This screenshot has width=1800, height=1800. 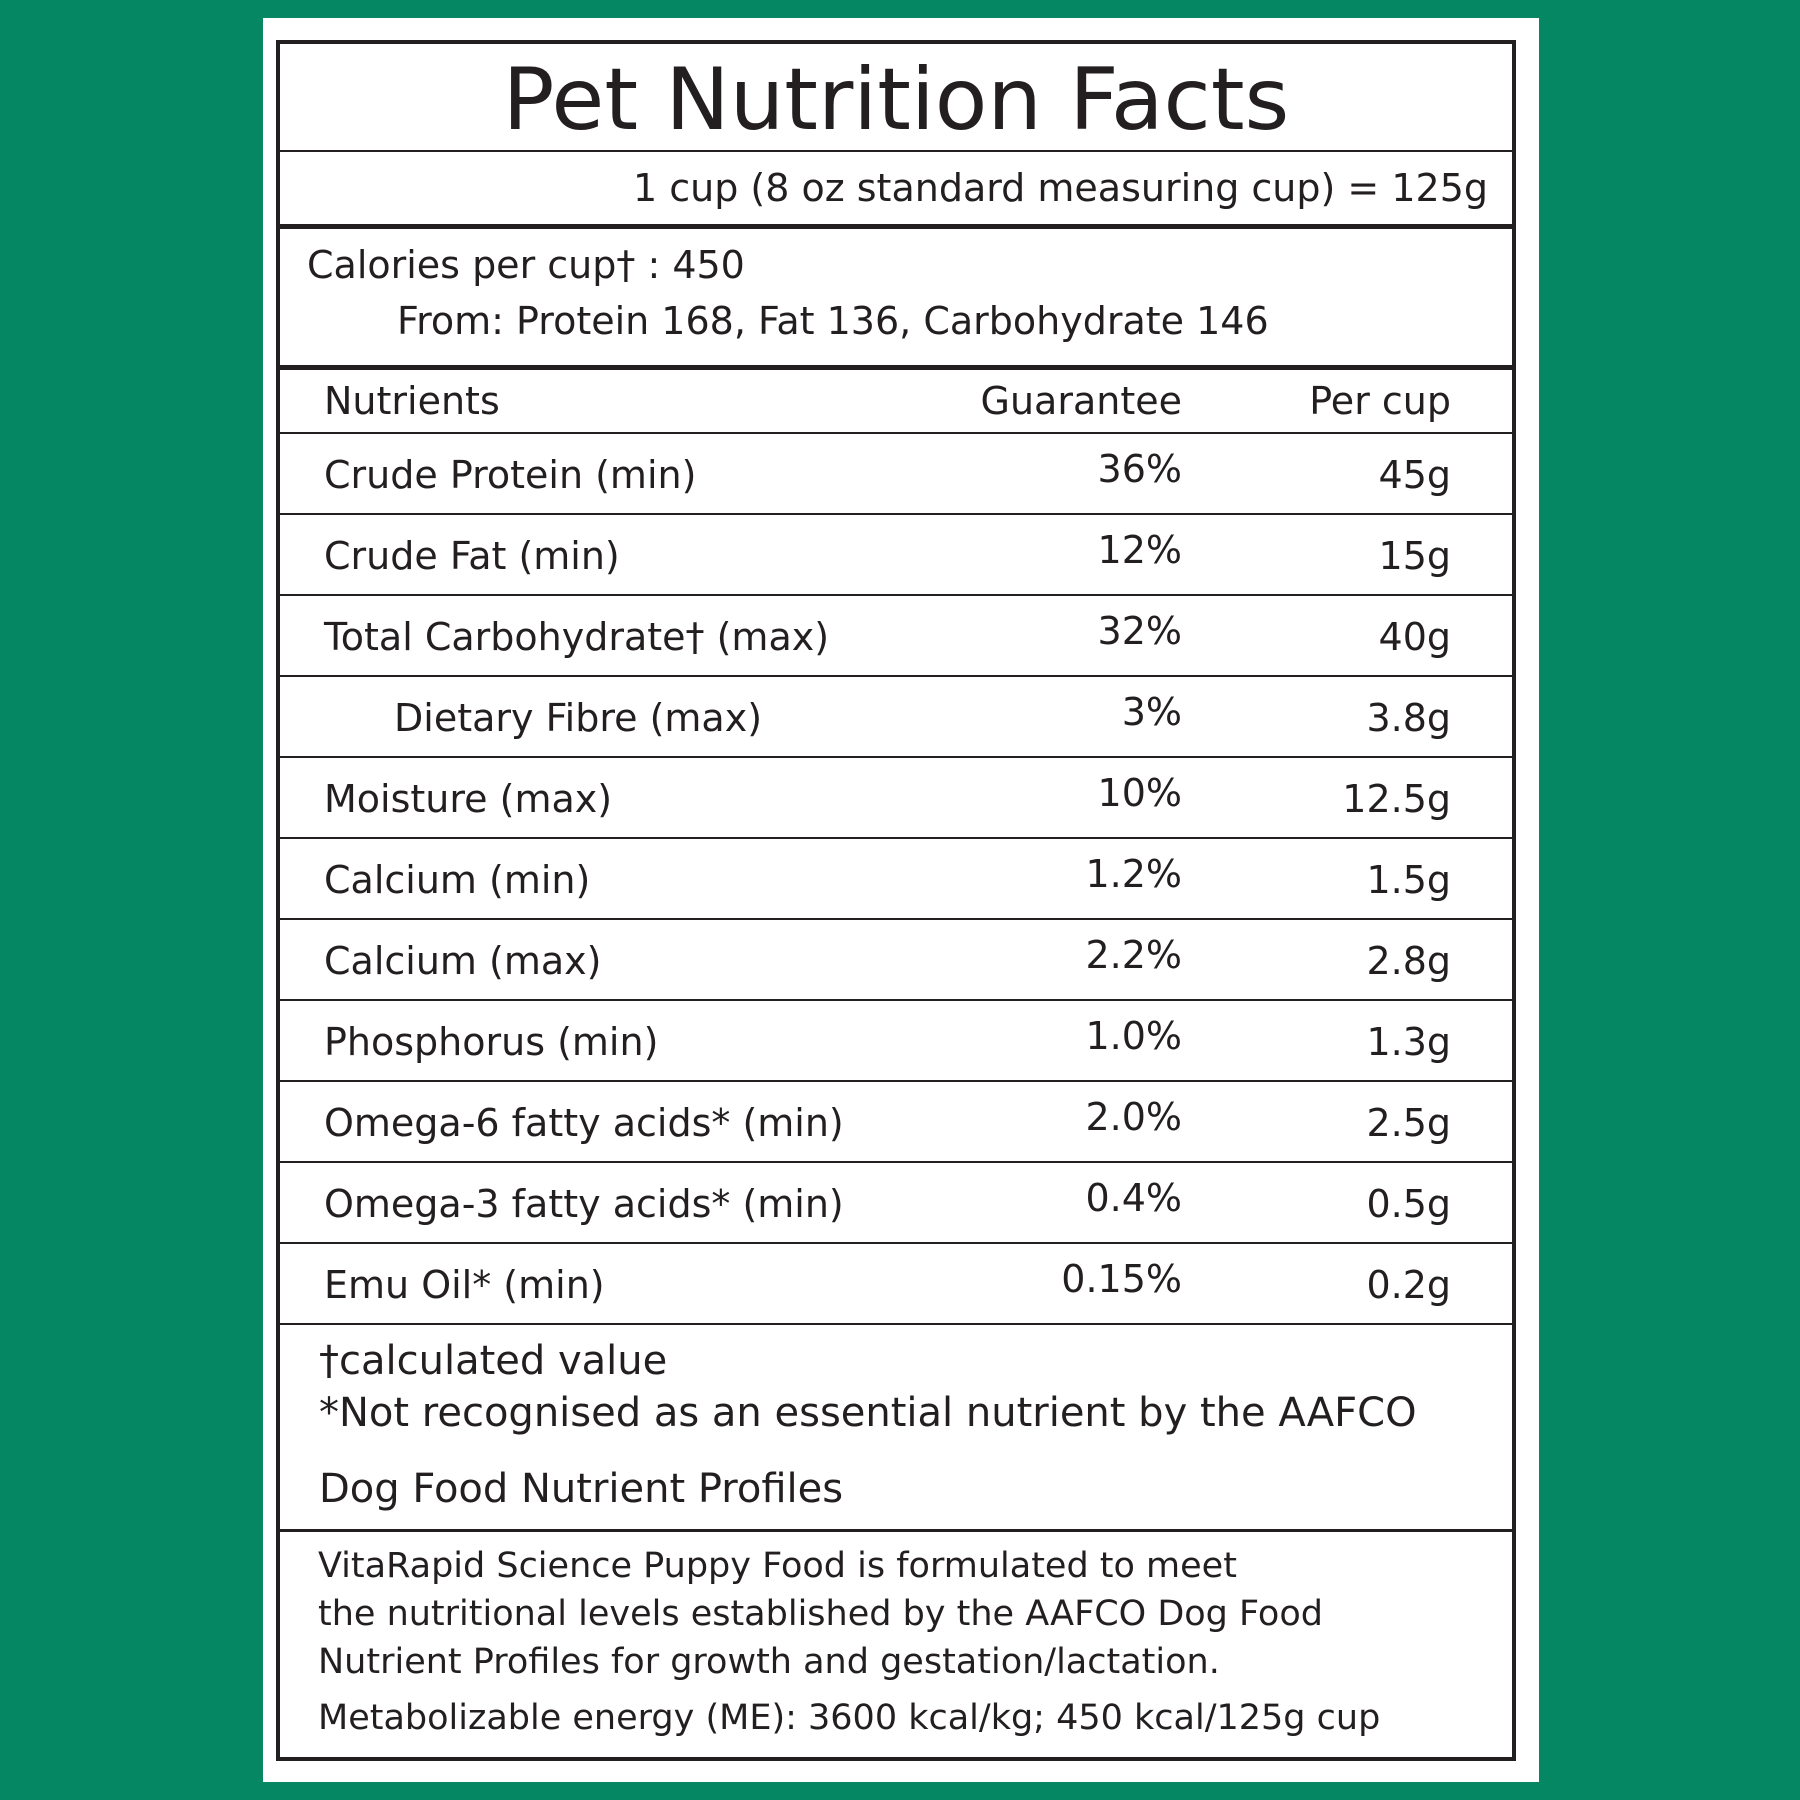 I want to click on nutrient-per-cup: 1.3g, so click(x=1408, y=1042).